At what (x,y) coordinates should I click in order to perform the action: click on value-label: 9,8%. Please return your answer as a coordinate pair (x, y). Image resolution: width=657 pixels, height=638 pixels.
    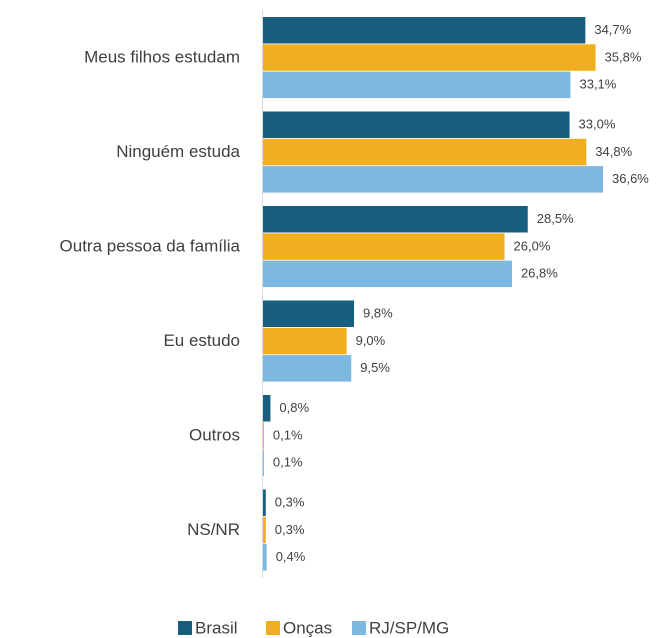
    Looking at the image, I should click on (378, 313).